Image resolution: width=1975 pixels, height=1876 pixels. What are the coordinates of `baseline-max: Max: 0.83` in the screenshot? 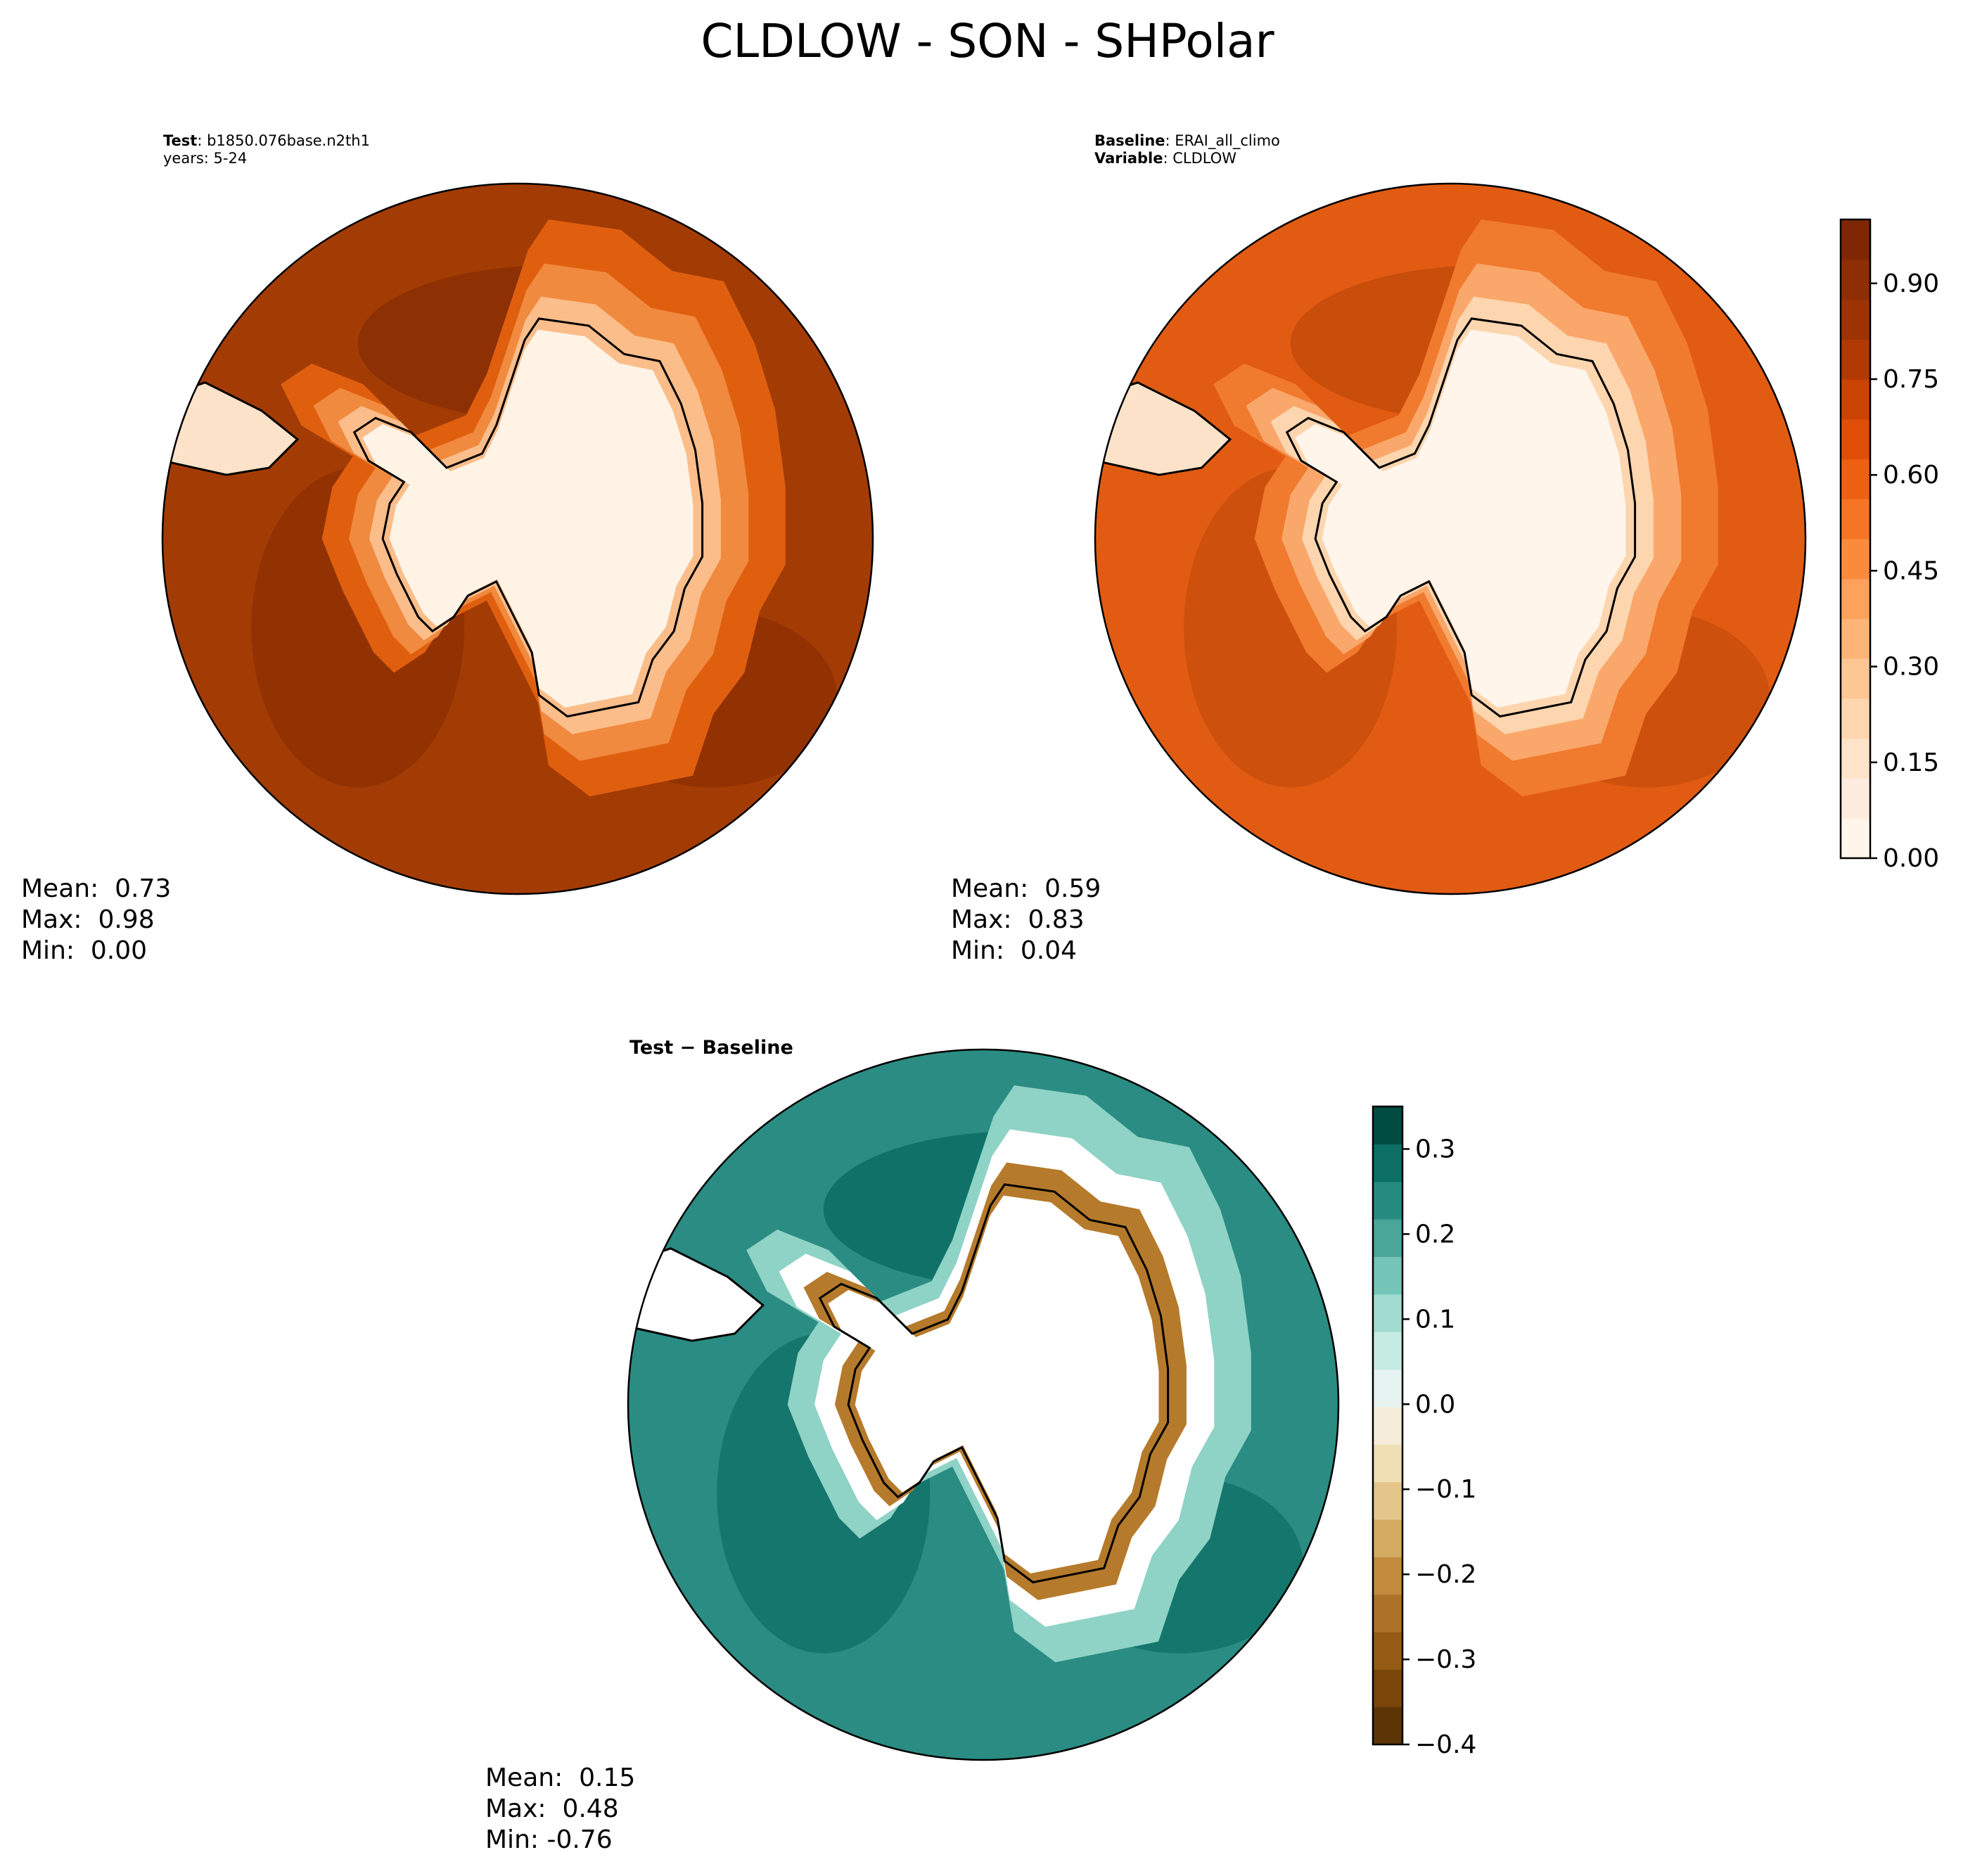 It's located at (1018, 920).